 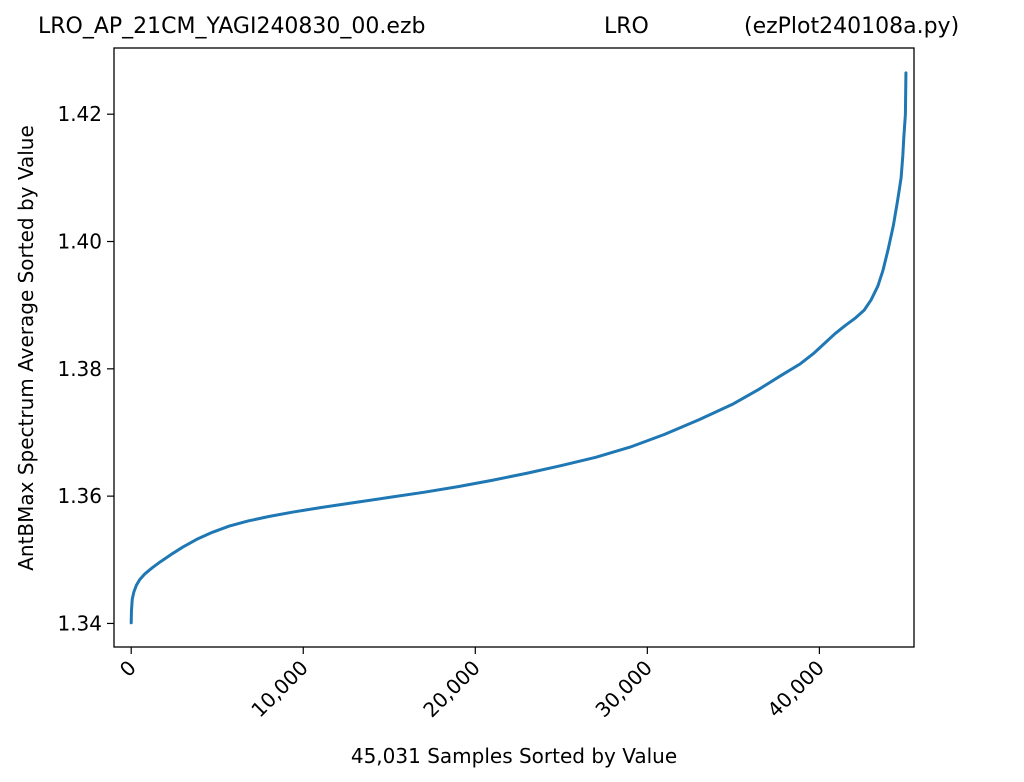 What do you see at coordinates (514, 756) in the screenshot?
I see `x-axis-label: 45,031 Samples Sorted by Value` at bounding box center [514, 756].